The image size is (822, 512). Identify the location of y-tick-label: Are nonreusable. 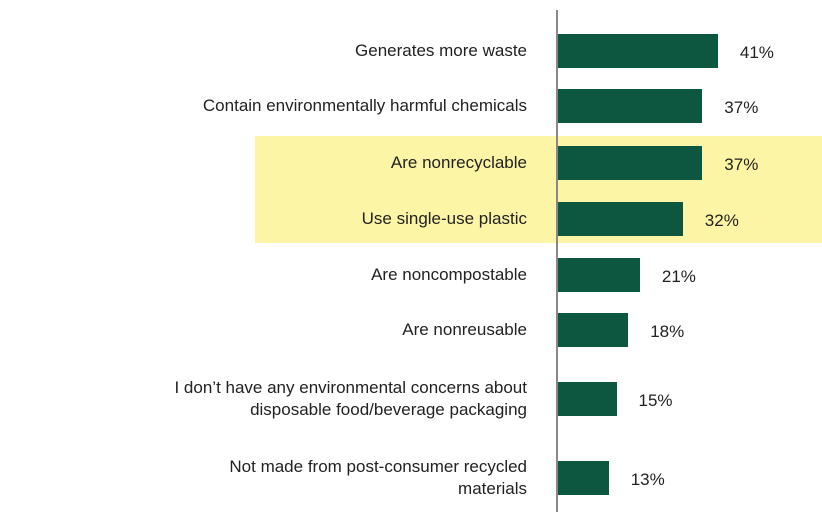
(464, 329).